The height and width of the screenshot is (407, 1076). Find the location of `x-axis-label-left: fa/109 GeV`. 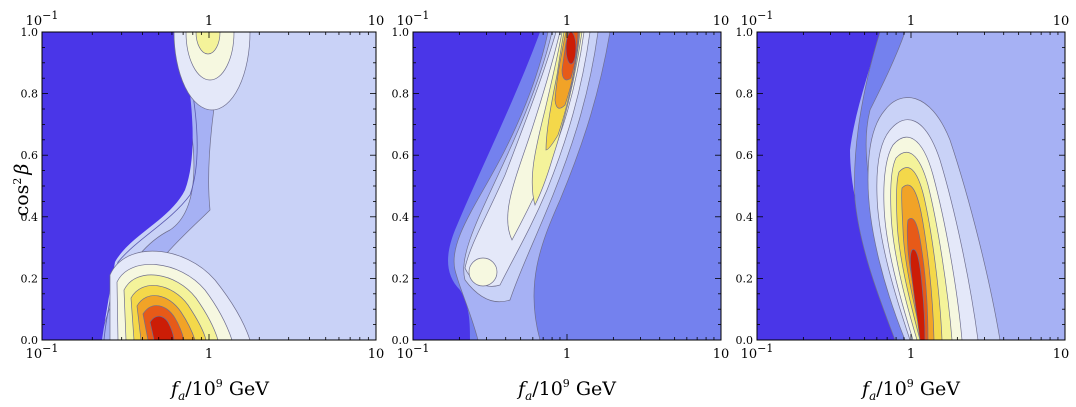

x-axis-label-left: fa/109 GeV is located at coordinates (219, 390).